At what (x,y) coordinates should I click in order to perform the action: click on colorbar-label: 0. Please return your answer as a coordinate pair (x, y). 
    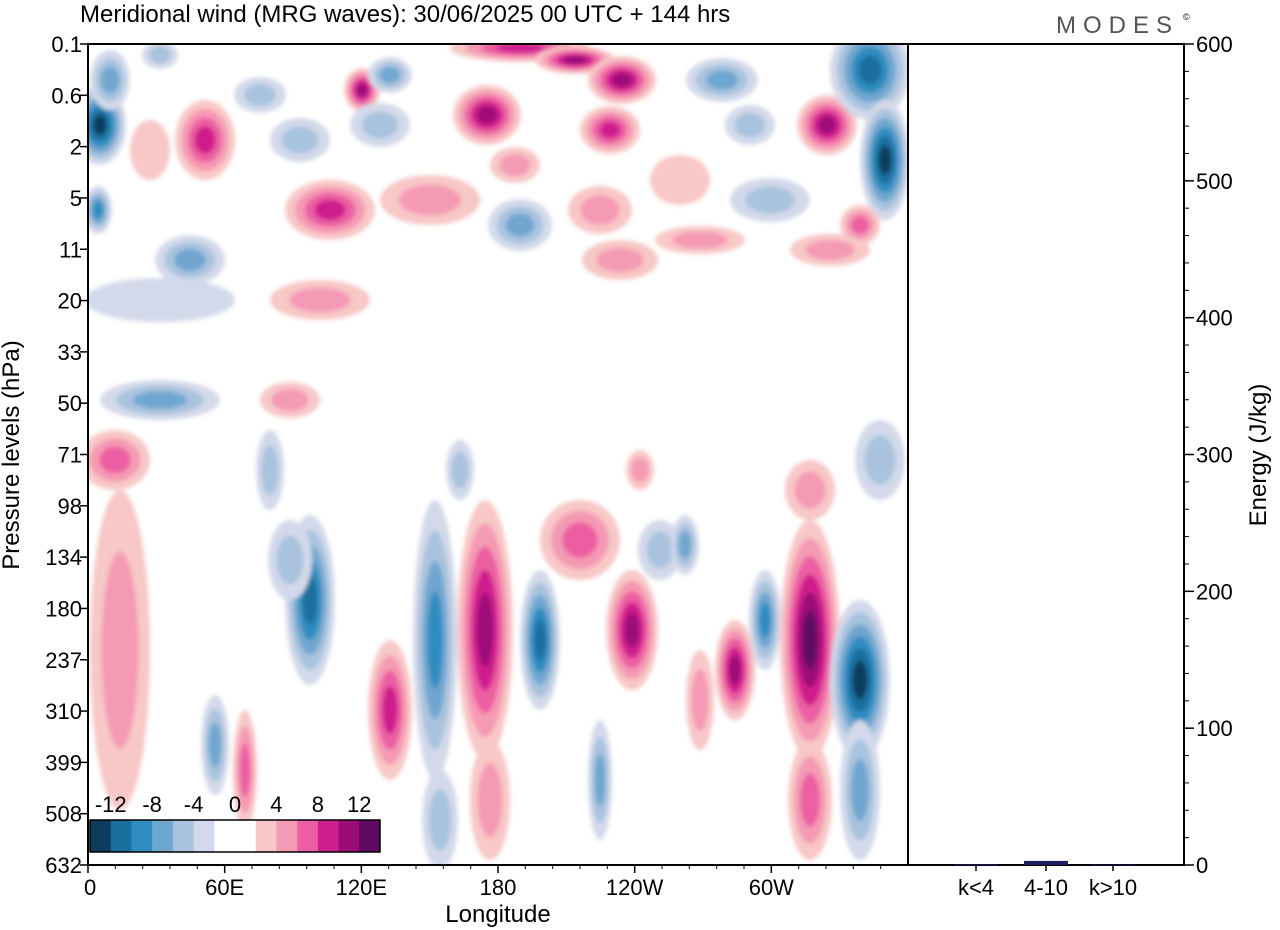
    Looking at the image, I should click on (235, 804).